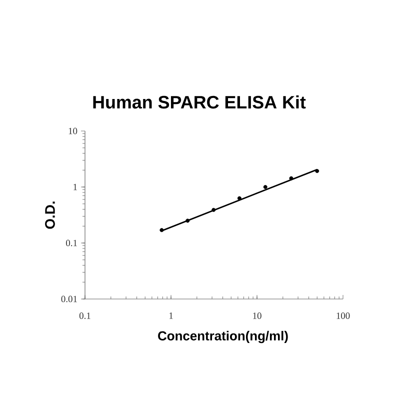 The image size is (420, 420). Describe the element at coordinates (171, 315) in the screenshot. I see `x-tick-label: 1` at that location.